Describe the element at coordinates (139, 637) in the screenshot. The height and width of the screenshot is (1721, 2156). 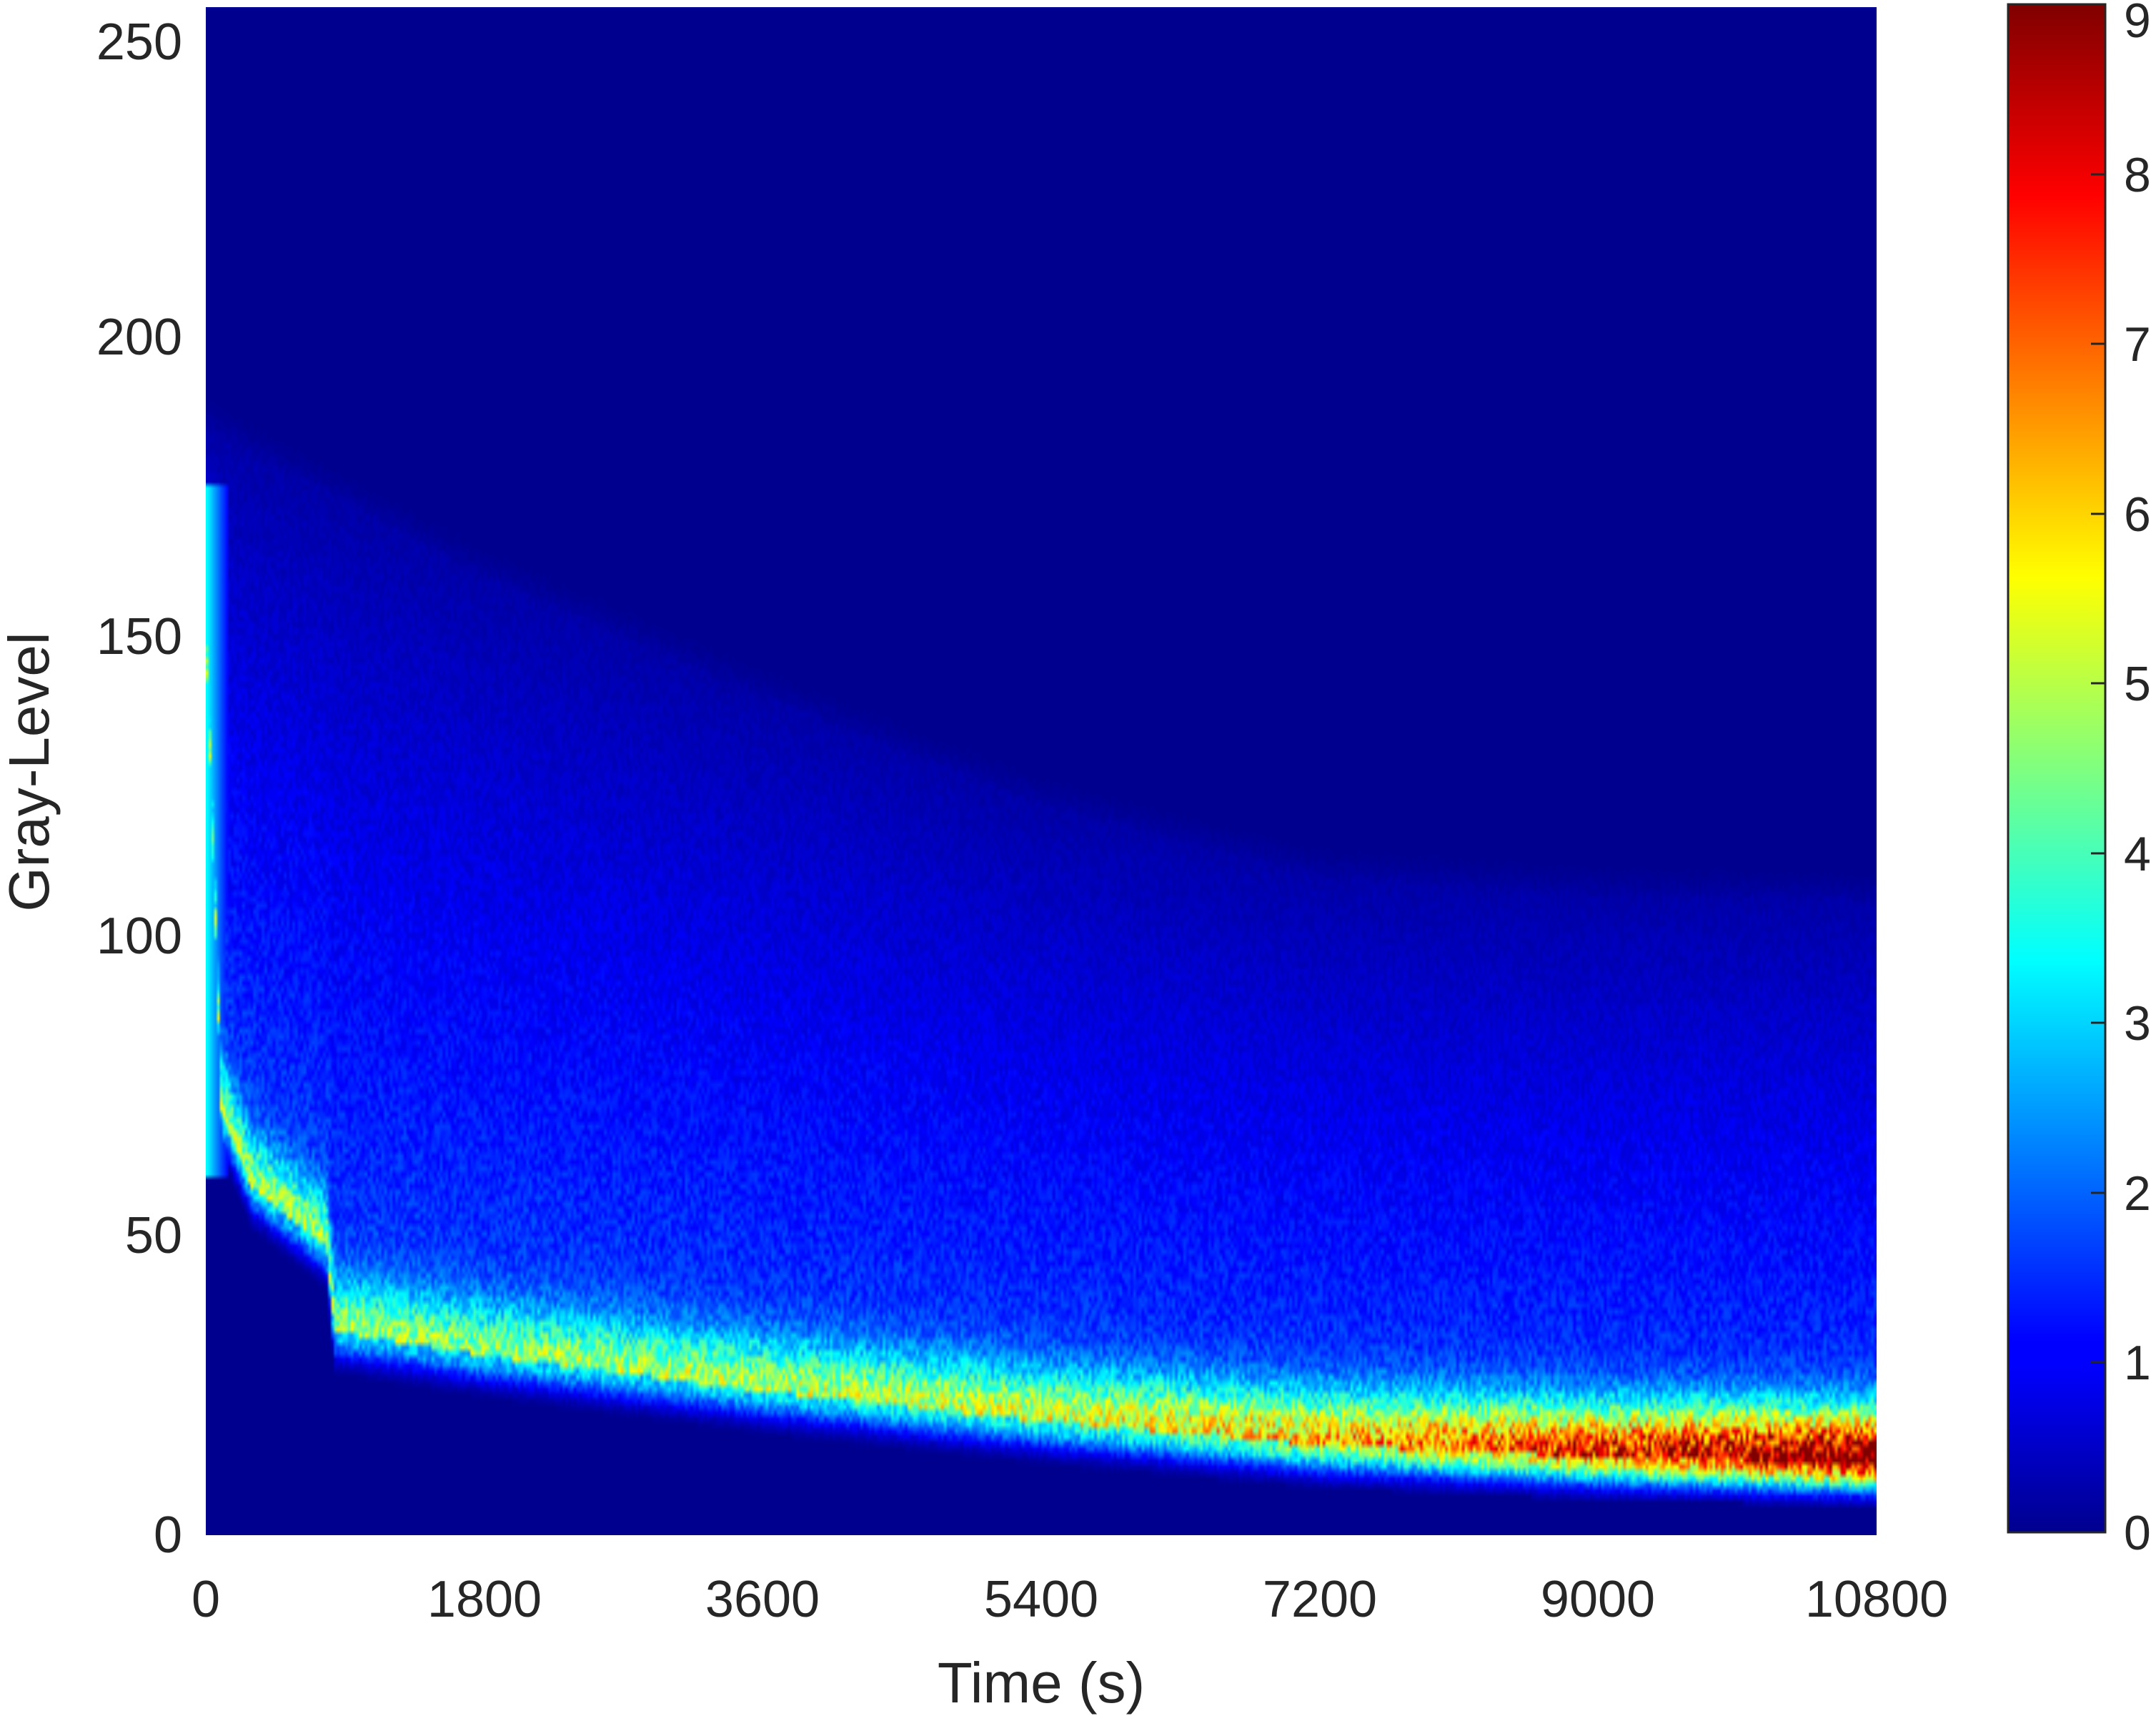
I see `y-tick-label: 150` at that location.